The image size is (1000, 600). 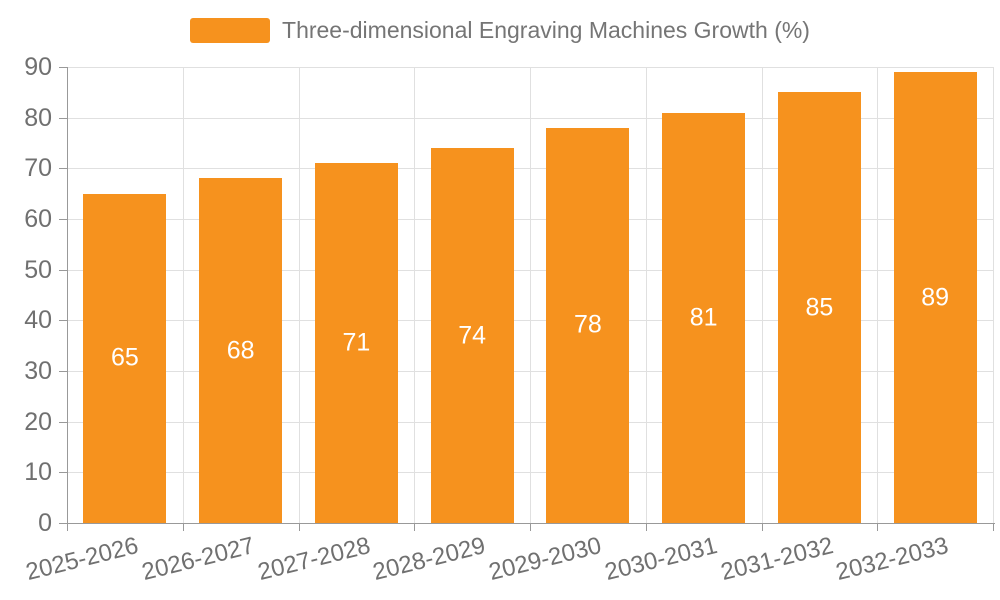 What do you see at coordinates (38, 472) in the screenshot?
I see `y-axis-label: 10` at bounding box center [38, 472].